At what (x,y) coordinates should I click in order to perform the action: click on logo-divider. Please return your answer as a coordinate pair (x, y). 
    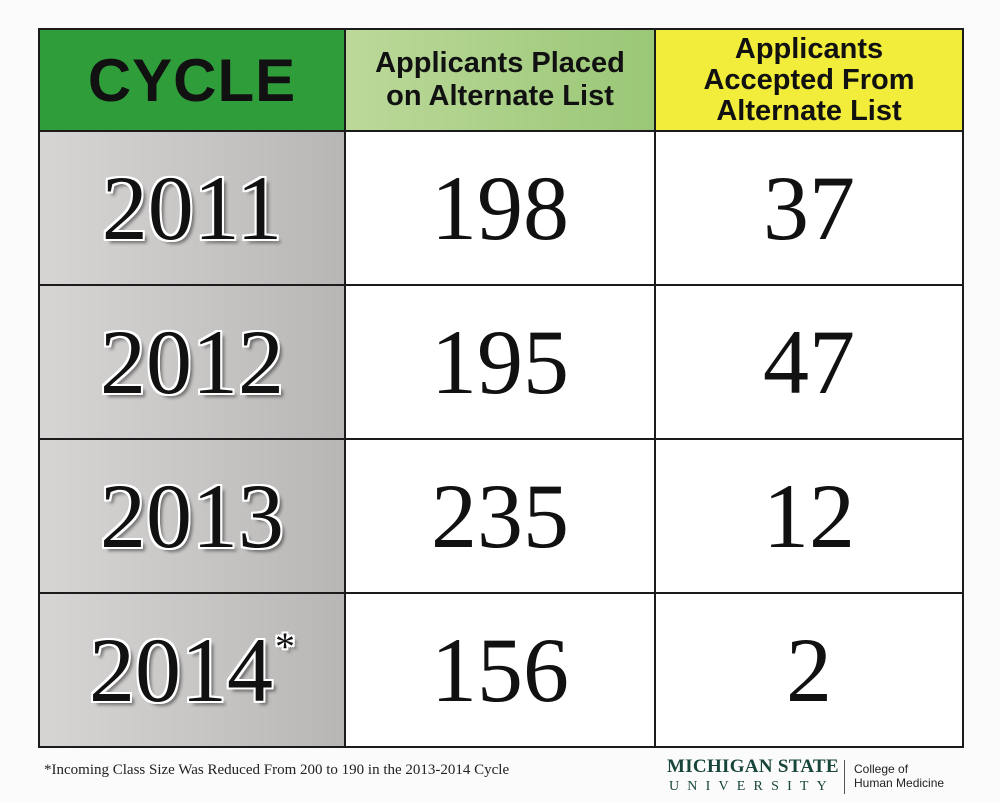
    Looking at the image, I should click on (844, 777).